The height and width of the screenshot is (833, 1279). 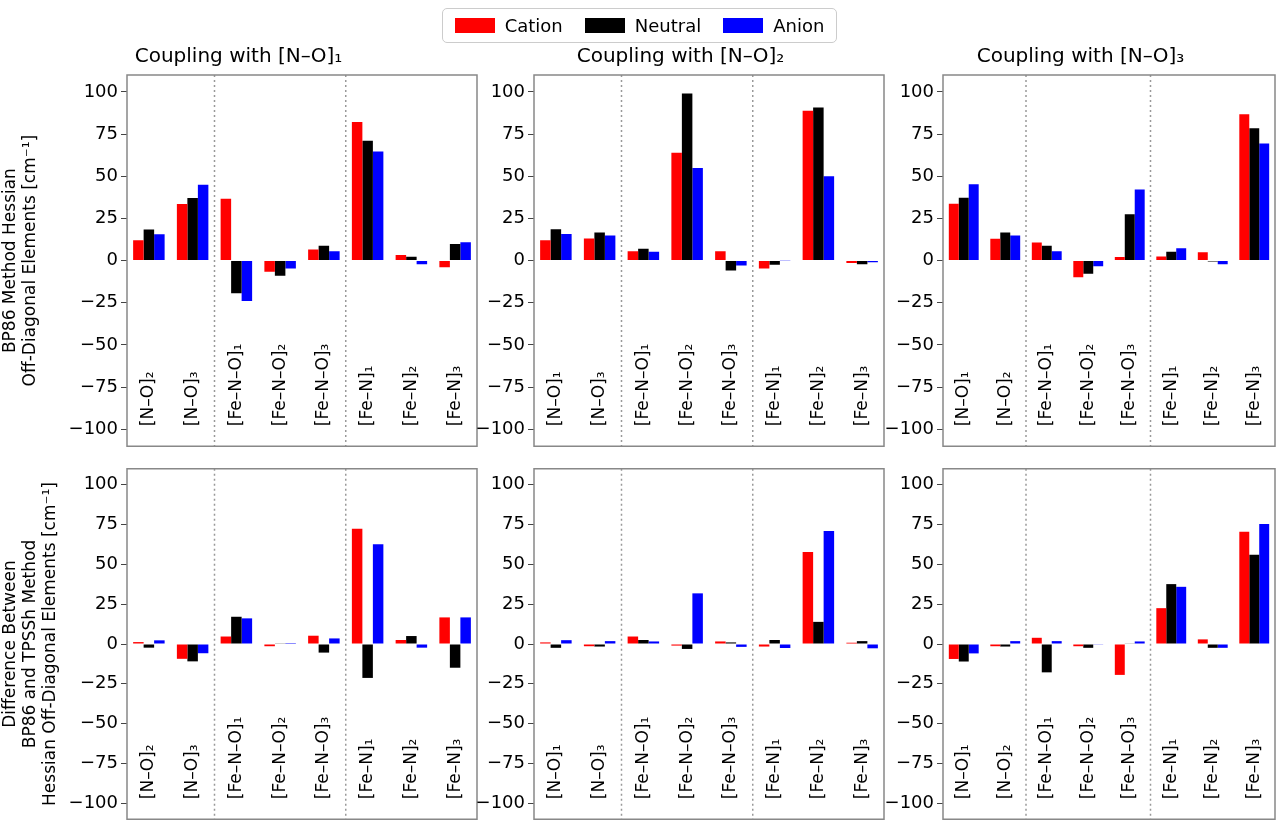 What do you see at coordinates (30, 644) in the screenshot?
I see `y-axis-title: Difference Between BP86 and TPSSh Method Hessian Off-Diagonal Elements [cm⁻¹]` at bounding box center [30, 644].